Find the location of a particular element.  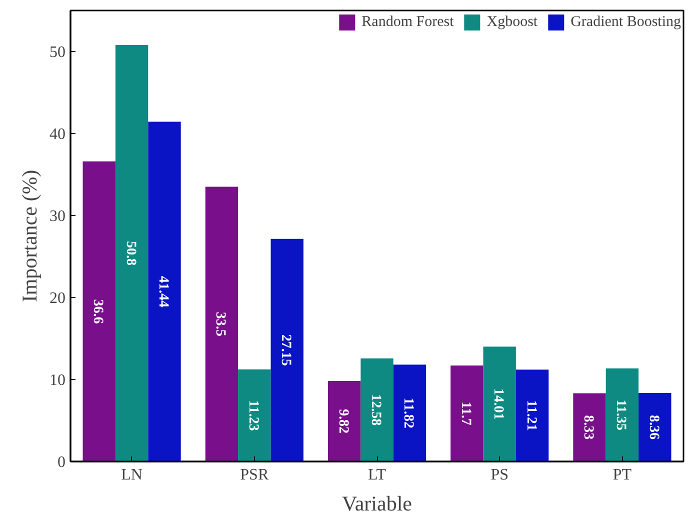

data-label: 27.15 is located at coordinates (286, 350).